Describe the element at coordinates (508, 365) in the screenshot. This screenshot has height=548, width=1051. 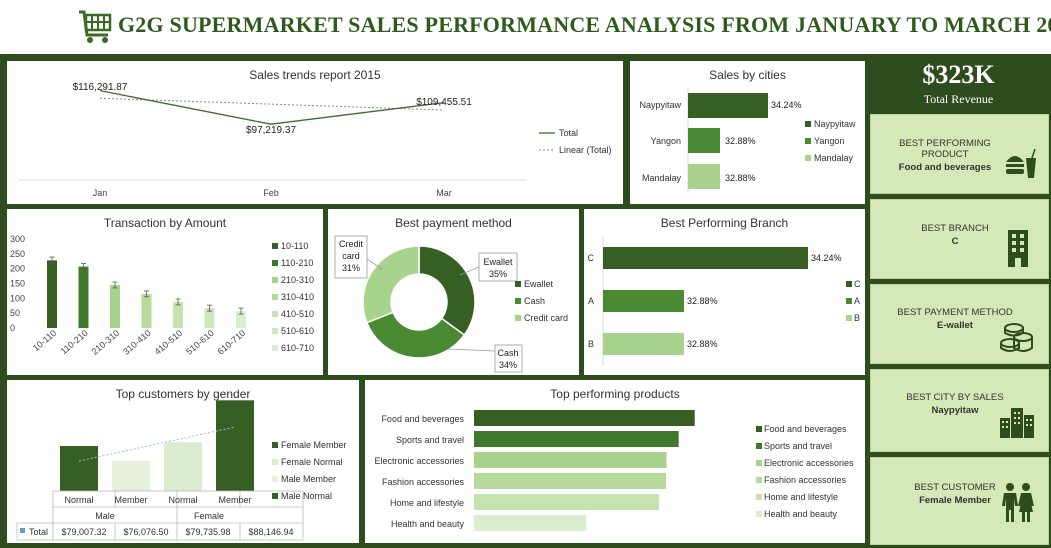
I see `donut-value-cash: 34%` at that location.